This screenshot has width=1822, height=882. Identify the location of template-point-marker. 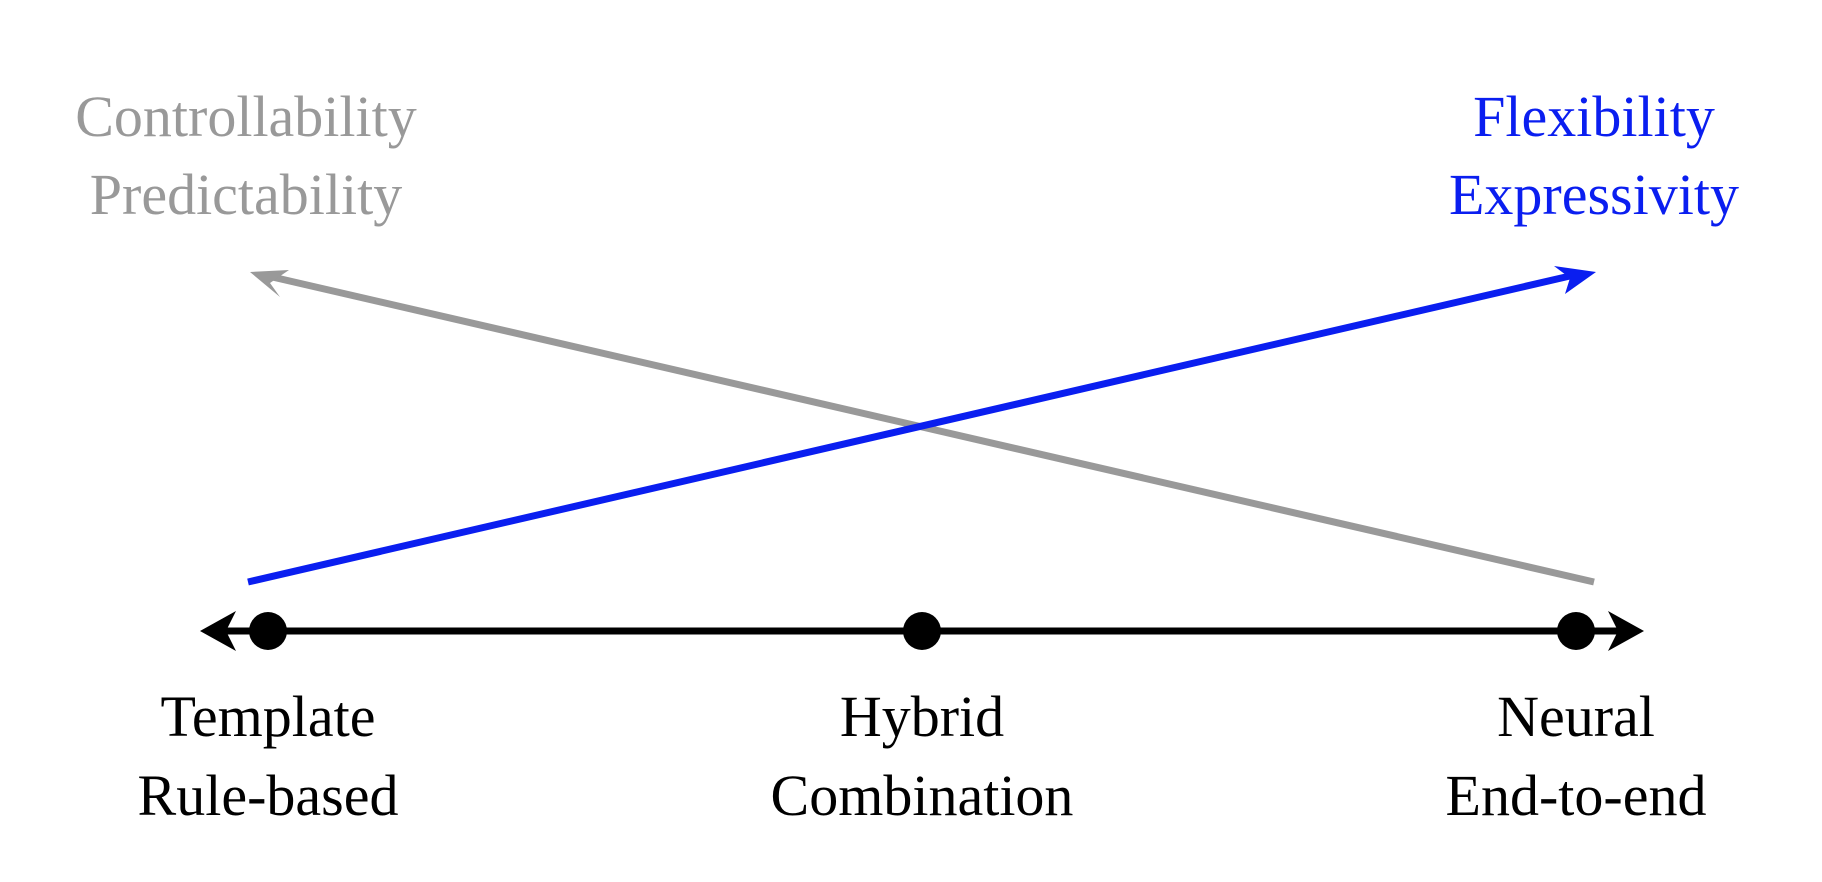
(268, 631).